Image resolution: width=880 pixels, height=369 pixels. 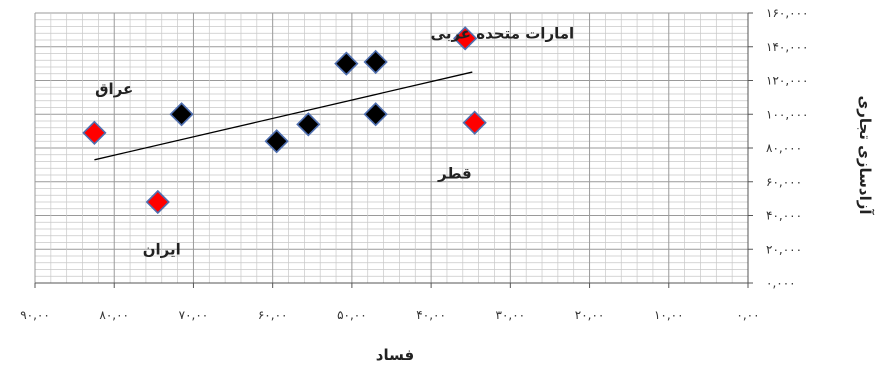 What do you see at coordinates (669, 315) in the screenshot?
I see `x-tick-label: ۱۰,۰۰` at bounding box center [669, 315].